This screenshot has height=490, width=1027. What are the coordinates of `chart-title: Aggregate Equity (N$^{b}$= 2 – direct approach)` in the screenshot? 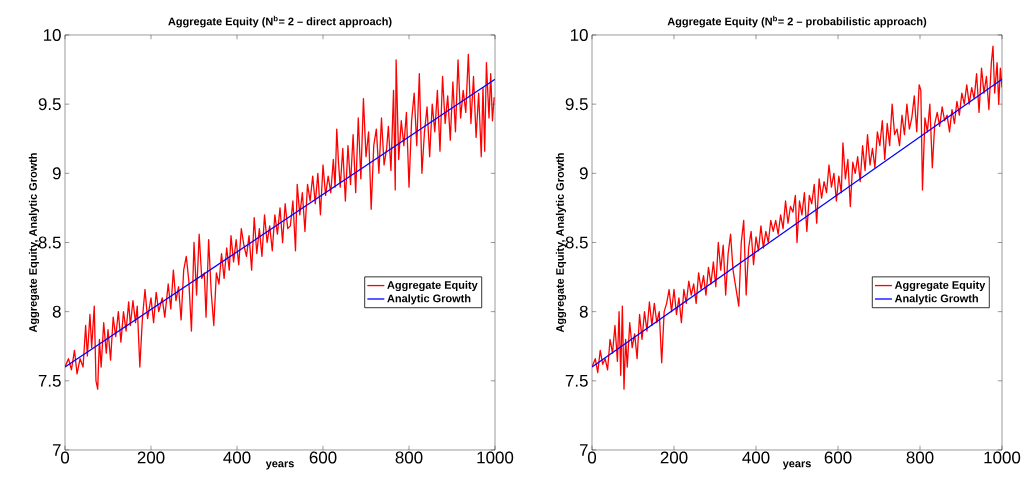 It's located at (280, 21).